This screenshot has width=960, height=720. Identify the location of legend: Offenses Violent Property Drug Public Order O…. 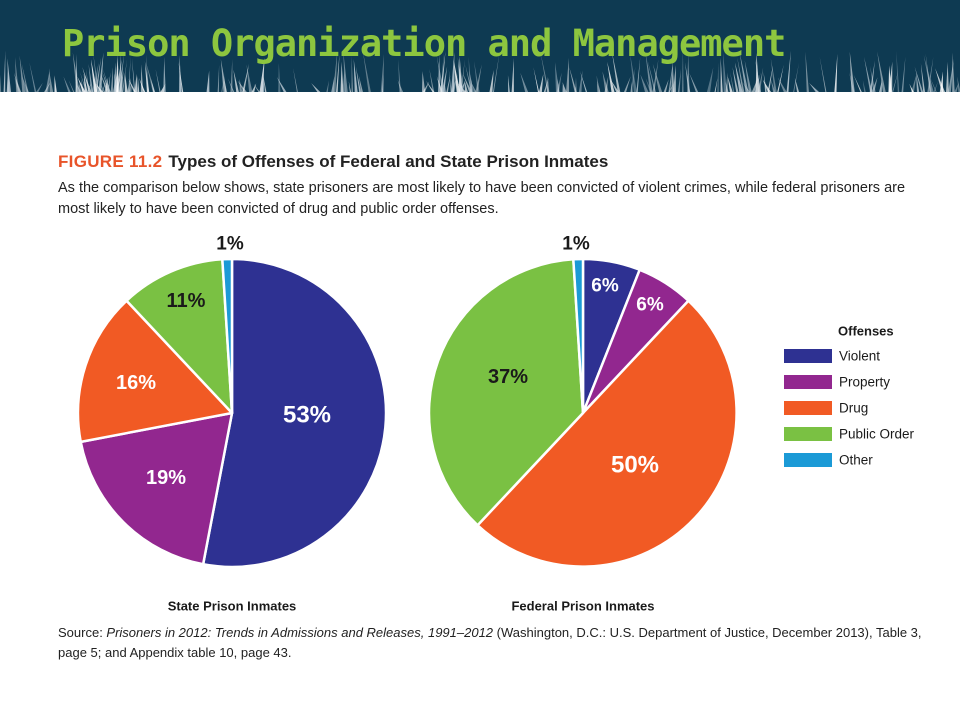
(849, 396).